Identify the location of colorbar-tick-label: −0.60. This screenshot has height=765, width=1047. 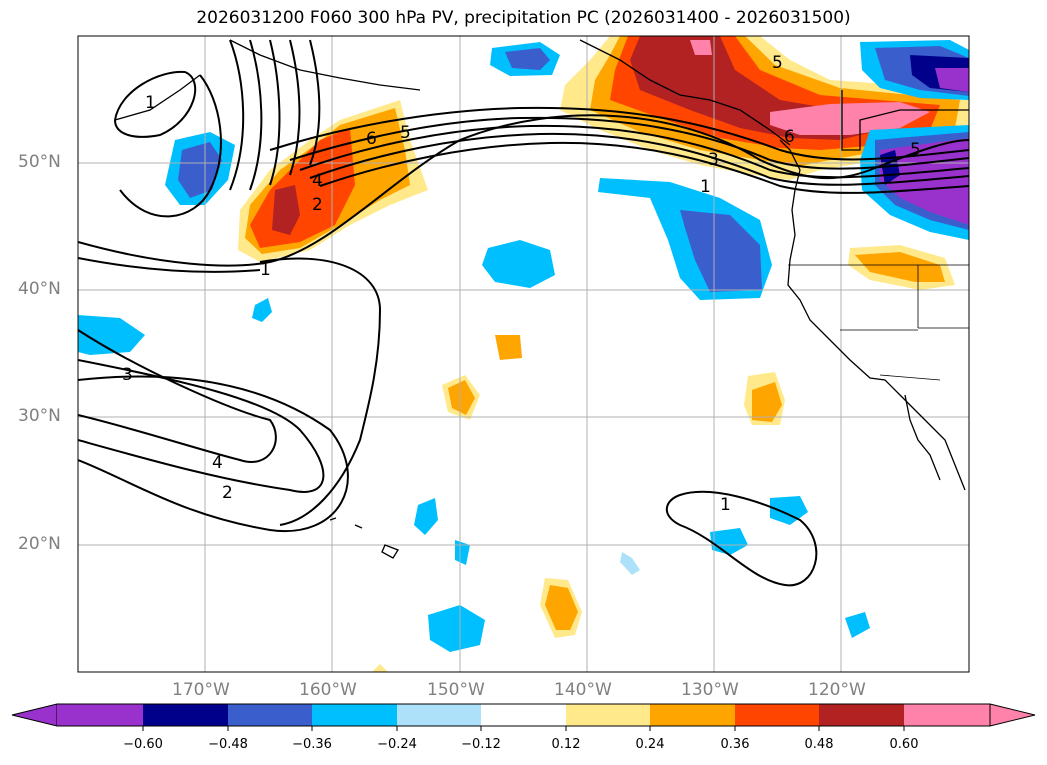
(143, 744).